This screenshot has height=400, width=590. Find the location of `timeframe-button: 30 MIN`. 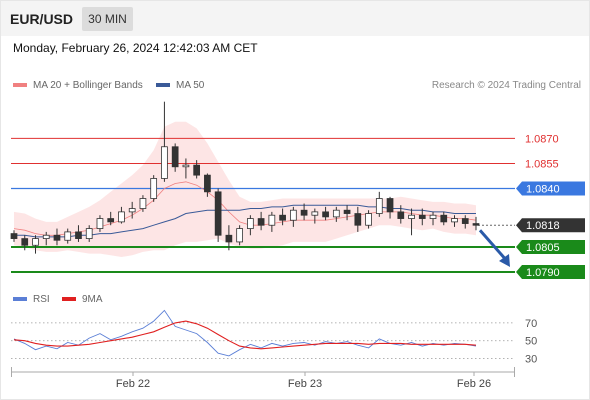

timeframe-button: 30 MIN is located at coordinates (107, 19).